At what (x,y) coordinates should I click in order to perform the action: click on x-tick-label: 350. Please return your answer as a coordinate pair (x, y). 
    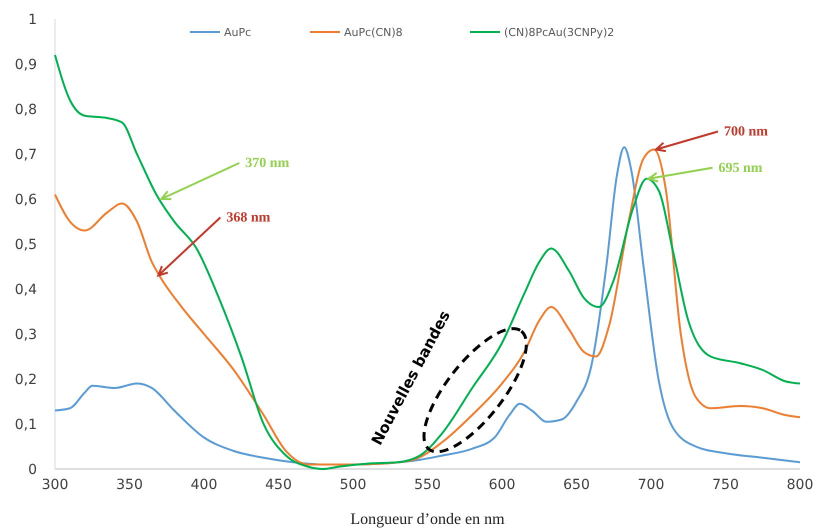
    Looking at the image, I should click on (129, 485).